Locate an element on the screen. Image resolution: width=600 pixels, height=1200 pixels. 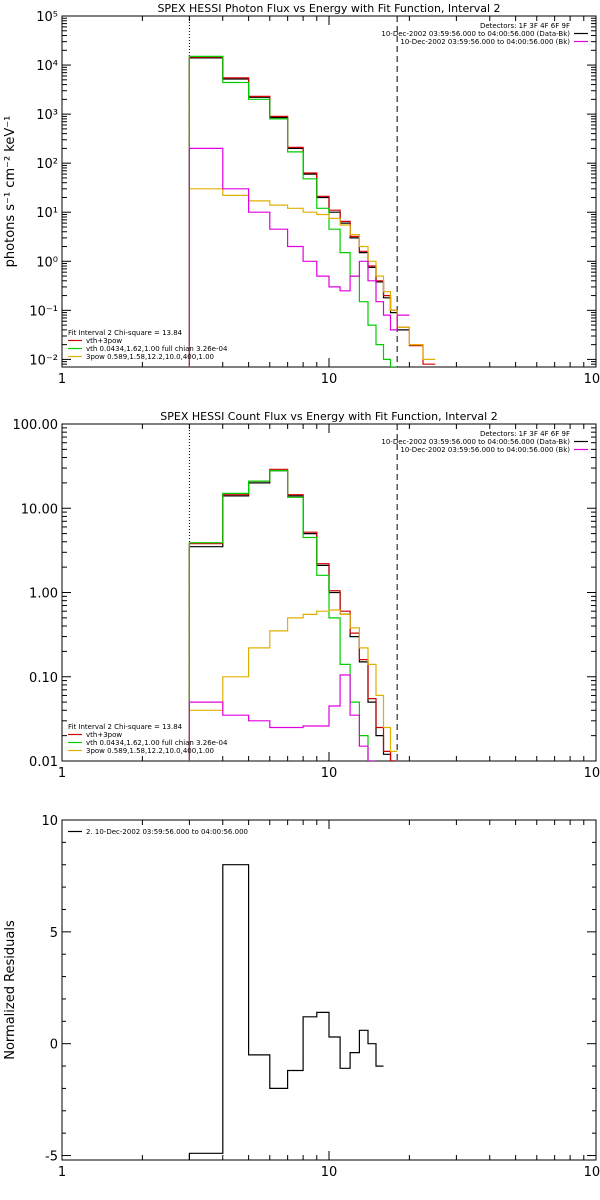
series-residuals-line is located at coordinates (286, 1012).